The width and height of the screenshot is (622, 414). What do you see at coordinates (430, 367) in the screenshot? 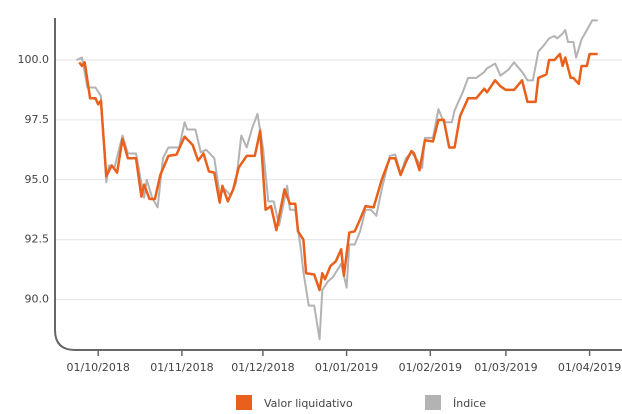
I see `x-tick-label: 01/02/2019` at bounding box center [430, 367].